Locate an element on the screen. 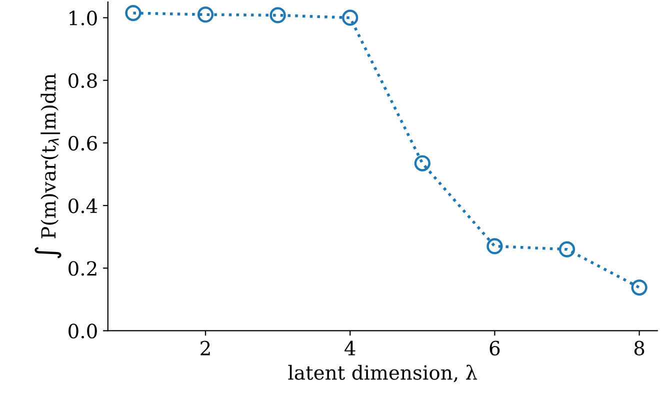  x-axis-title: latent dimension, λ is located at coordinates (383, 373).